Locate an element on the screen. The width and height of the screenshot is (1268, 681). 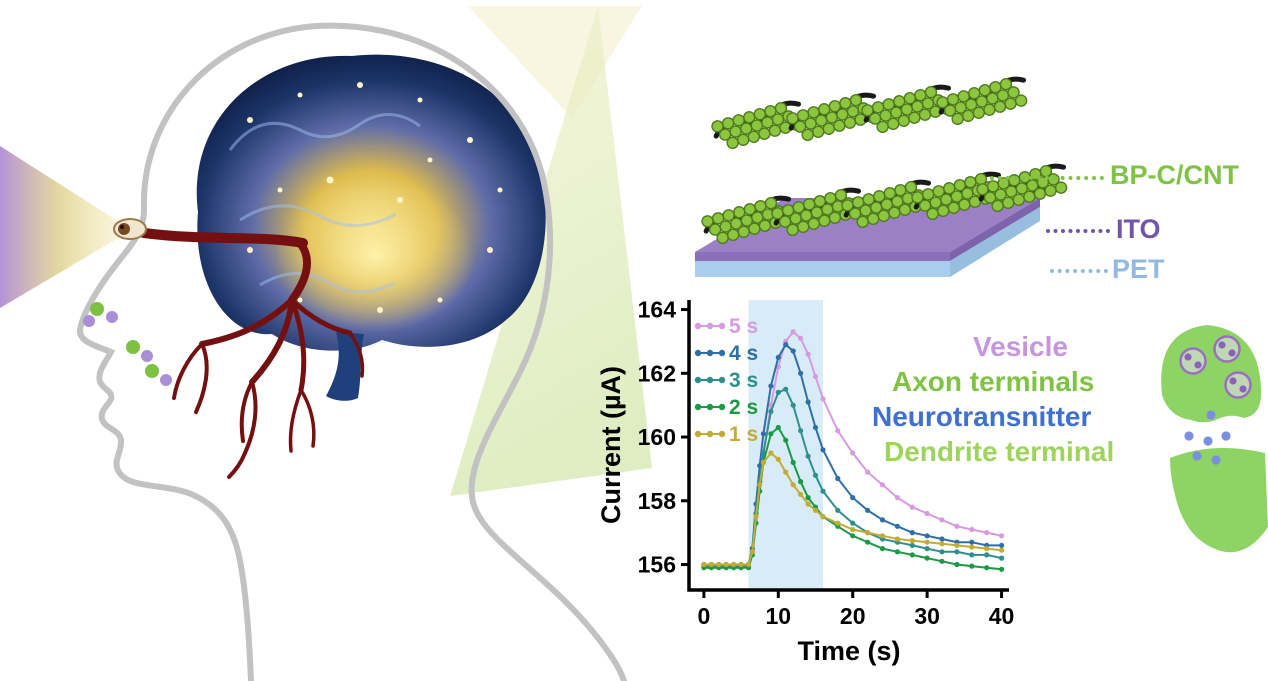
y-tick-label: 156 is located at coordinates (657, 565).